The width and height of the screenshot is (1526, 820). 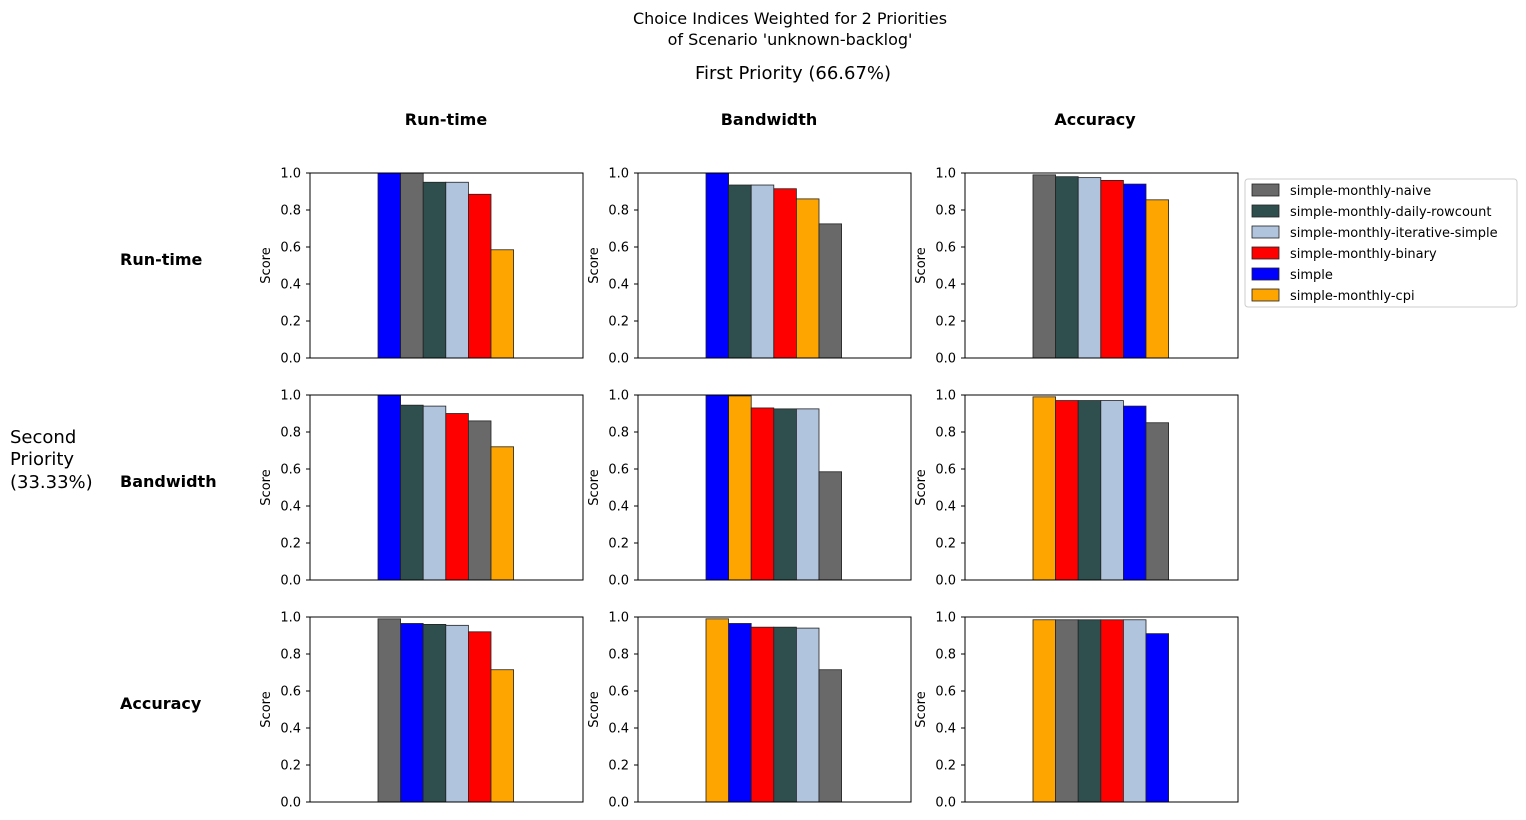 What do you see at coordinates (1394, 233) in the screenshot?
I see `legend-label-simple-monthly-iterative-simple: simple-monthly-iterative-simple` at bounding box center [1394, 233].